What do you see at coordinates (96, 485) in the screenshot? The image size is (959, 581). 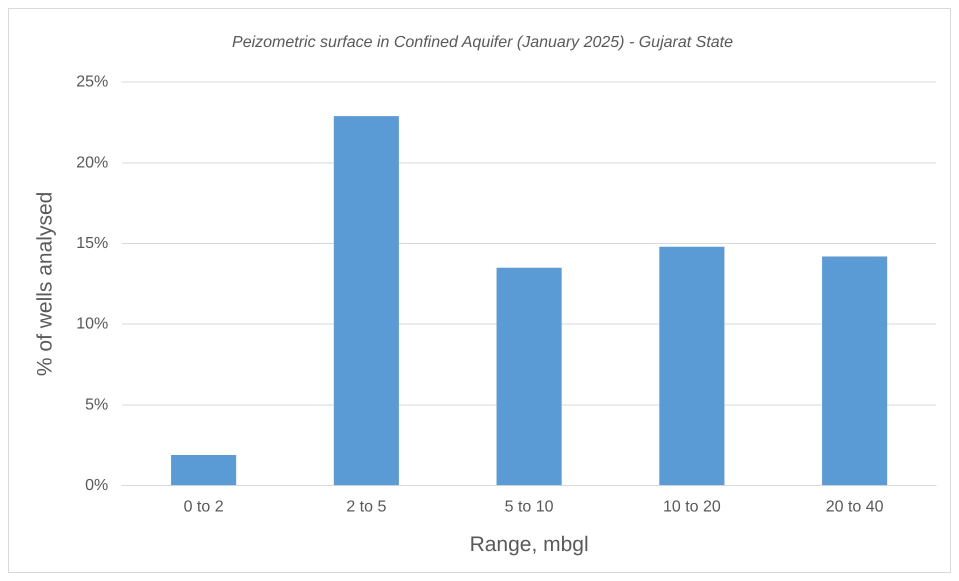 I see `y-tick-label: 0%` at bounding box center [96, 485].